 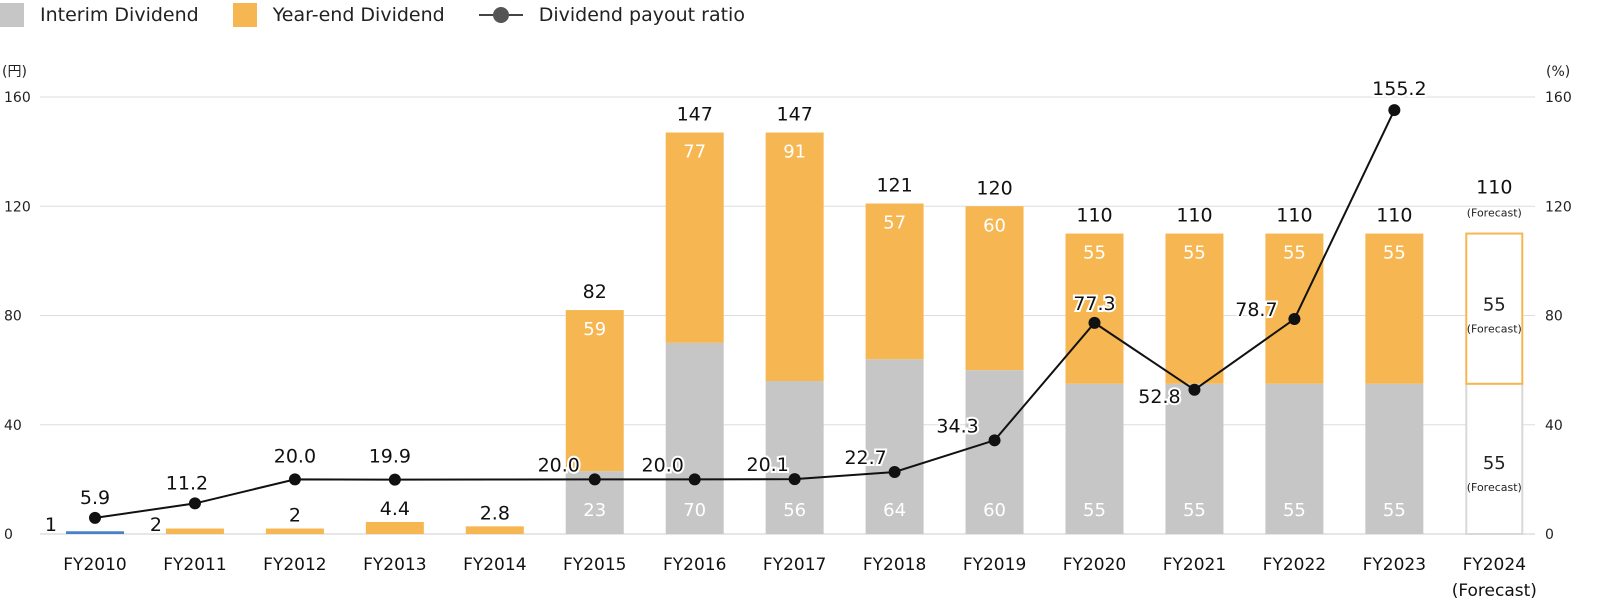 What do you see at coordinates (13, 317) in the screenshot?
I see `left-tick-label: 80` at bounding box center [13, 317].